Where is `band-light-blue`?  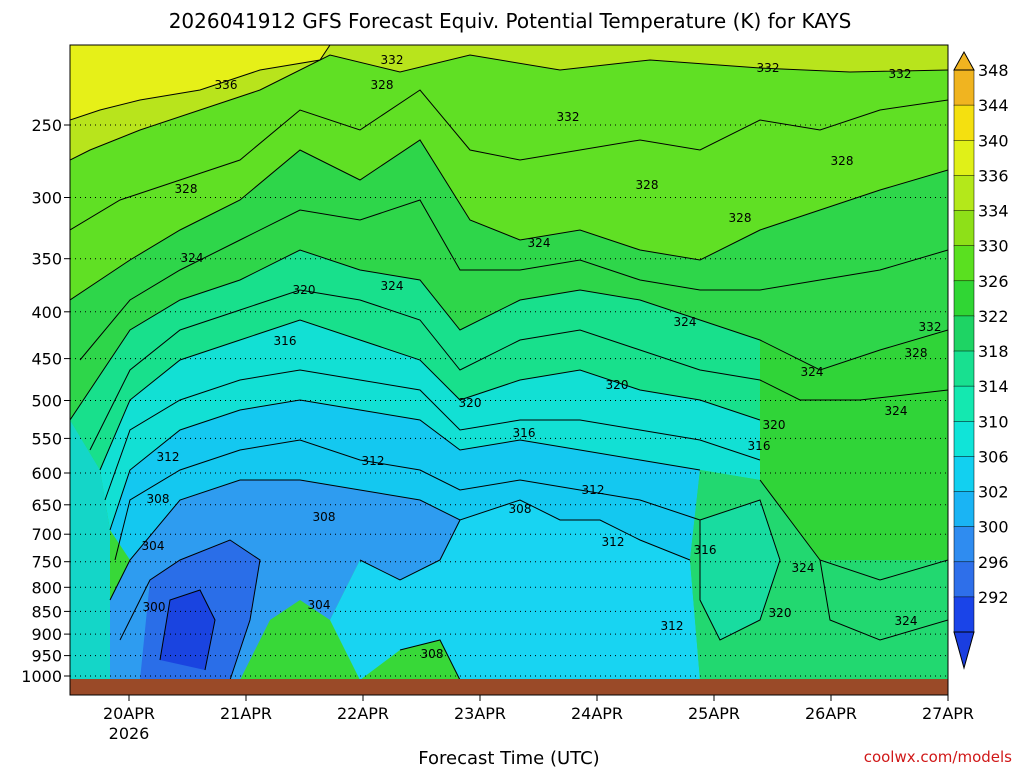
band-light-blue is located at coordinates (405, 480).